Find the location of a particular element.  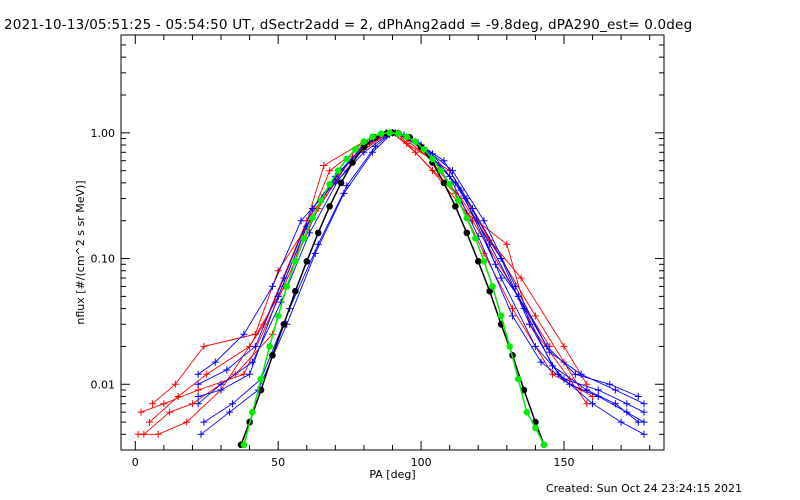

x-tick-label: 50 is located at coordinates (278, 462).